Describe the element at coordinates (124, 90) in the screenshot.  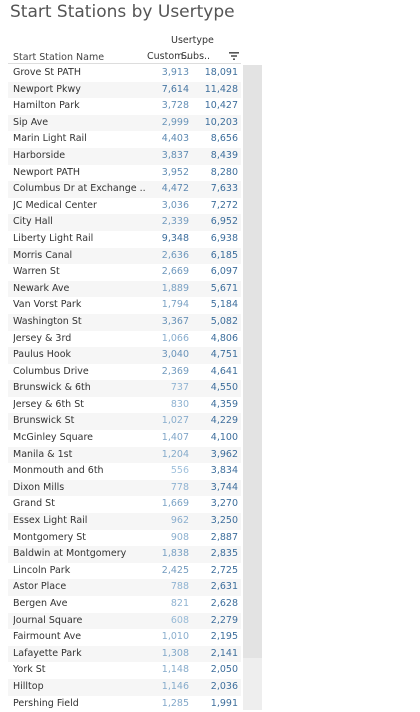
I see `table-row: Newport Pkwy 7,614 11,428` at that location.